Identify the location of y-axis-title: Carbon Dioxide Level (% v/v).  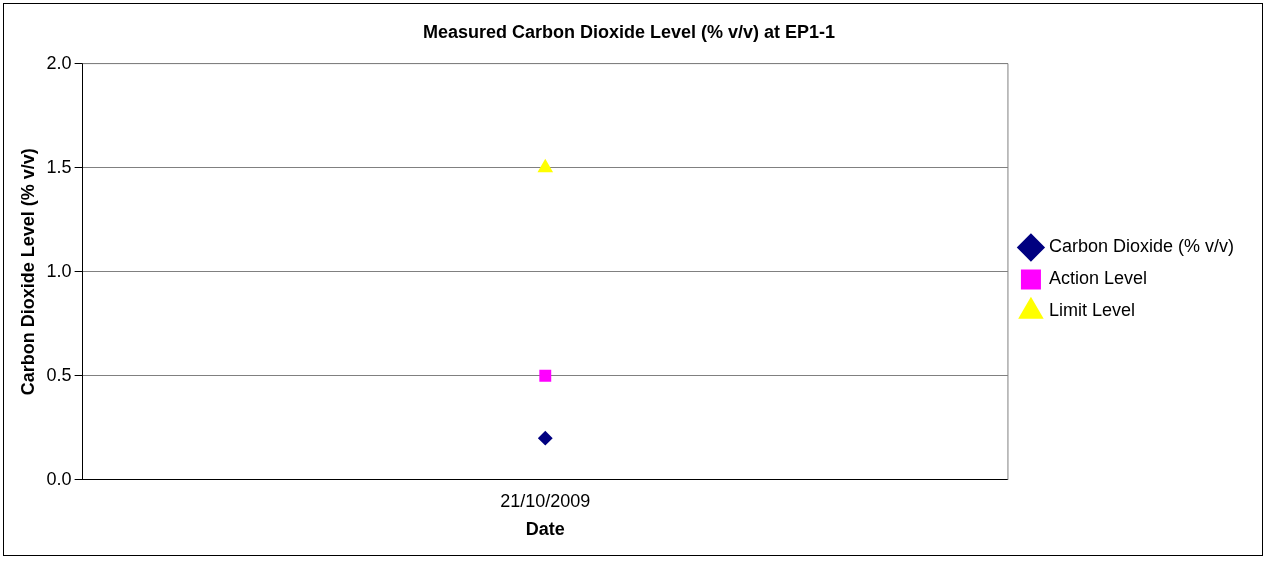
(27, 272).